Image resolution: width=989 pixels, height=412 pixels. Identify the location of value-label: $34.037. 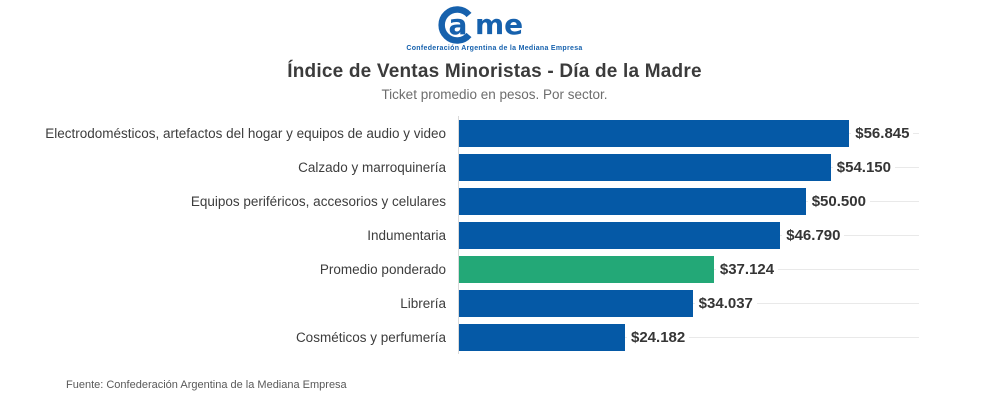
(725, 303).